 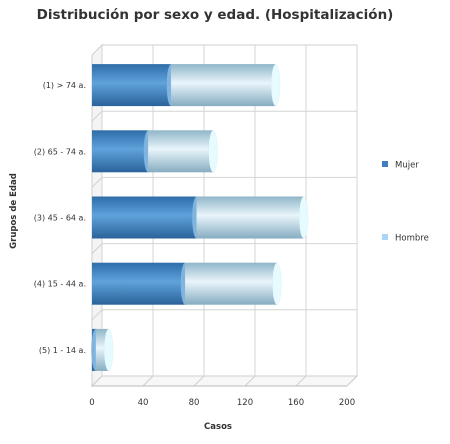 What do you see at coordinates (60, 151) in the screenshot?
I see `category-label: (2) 65 - 74 a.` at bounding box center [60, 151].